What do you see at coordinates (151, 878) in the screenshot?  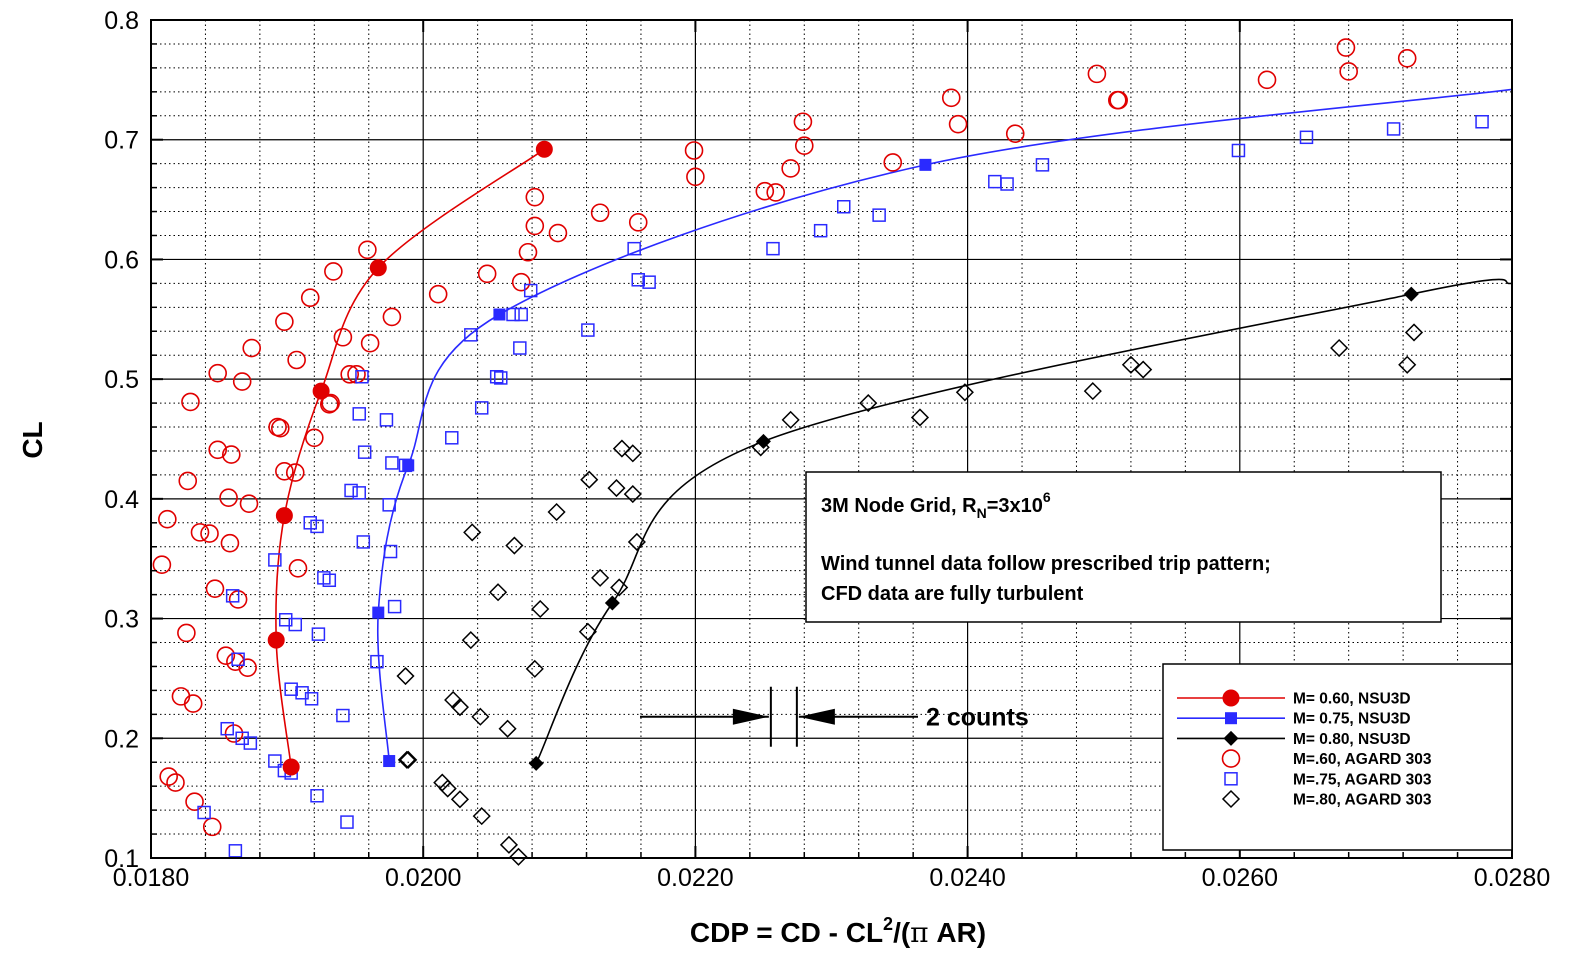 I see `x-tick-label: 0.0180` at bounding box center [151, 878].